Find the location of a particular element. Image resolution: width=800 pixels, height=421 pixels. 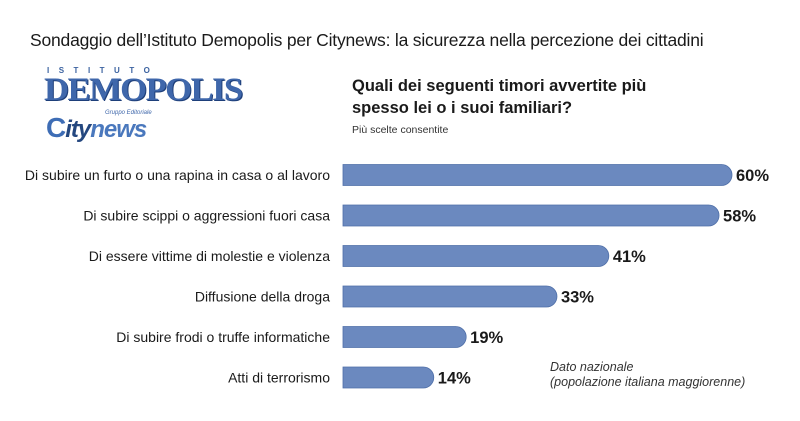

logo-city-news: news is located at coordinates (118, 129).